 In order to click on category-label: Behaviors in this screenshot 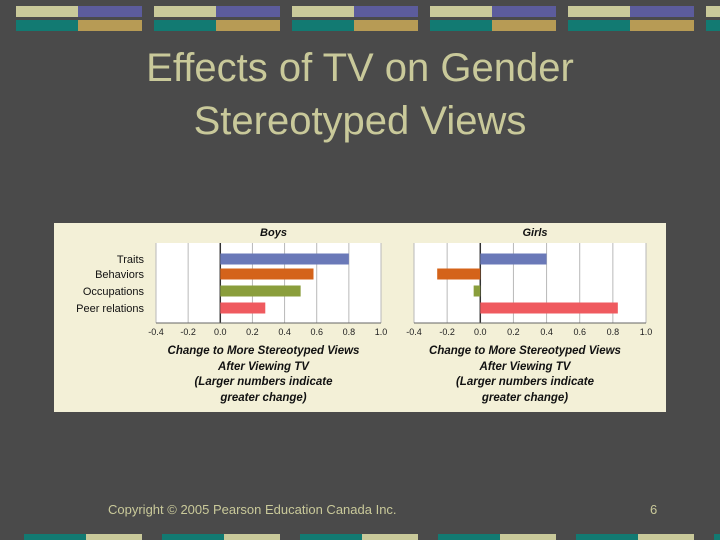, I will do `click(119, 275)`.